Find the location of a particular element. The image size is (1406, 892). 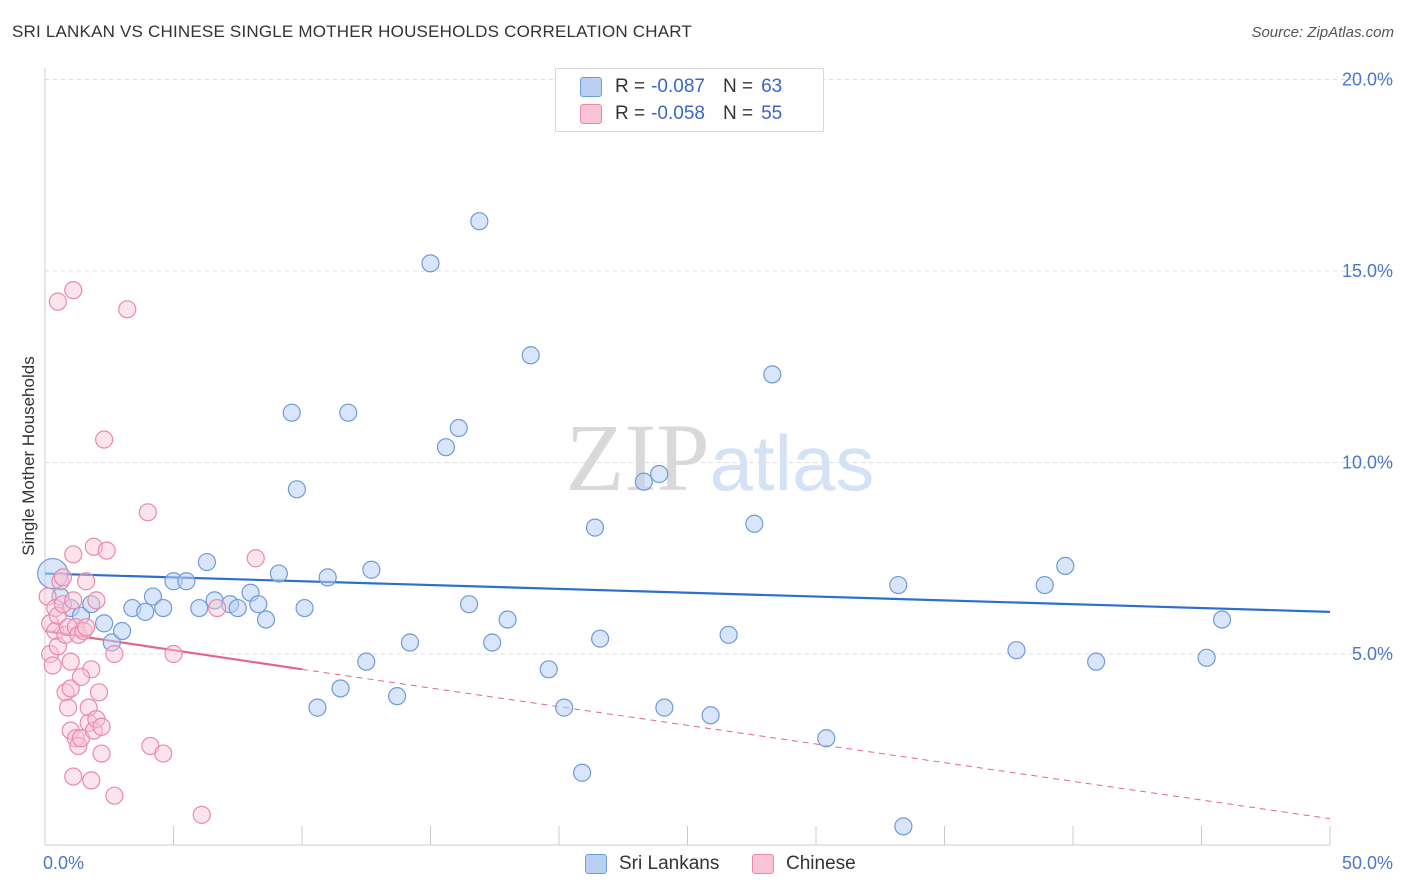

series-swatch-sri-lankans is located at coordinates (596, 864).